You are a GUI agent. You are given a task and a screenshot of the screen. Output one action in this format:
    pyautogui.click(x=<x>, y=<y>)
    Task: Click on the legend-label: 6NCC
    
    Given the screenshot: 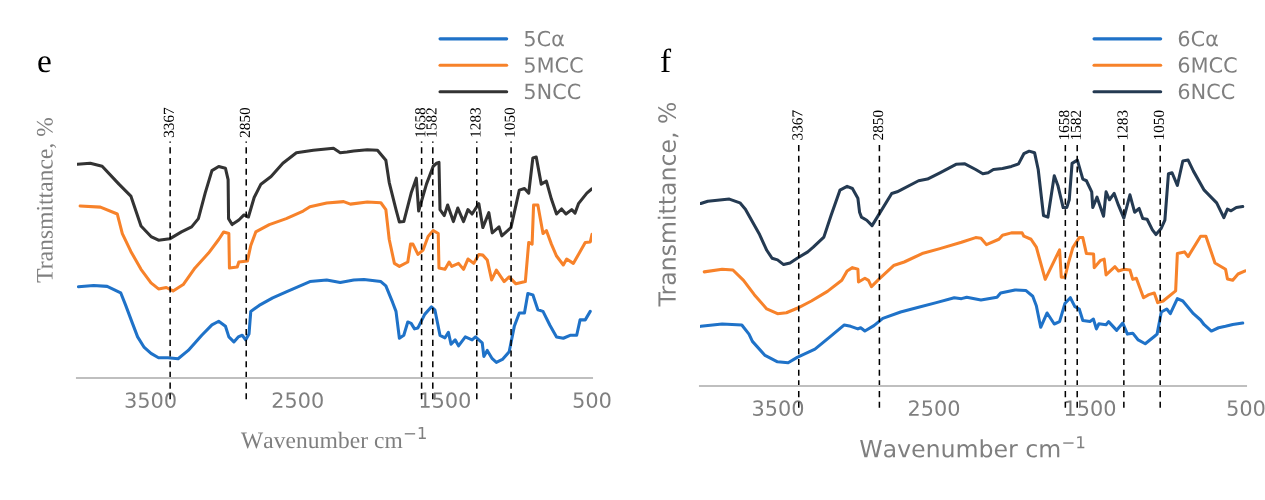 What is the action you would take?
    pyautogui.click(x=1206, y=91)
    